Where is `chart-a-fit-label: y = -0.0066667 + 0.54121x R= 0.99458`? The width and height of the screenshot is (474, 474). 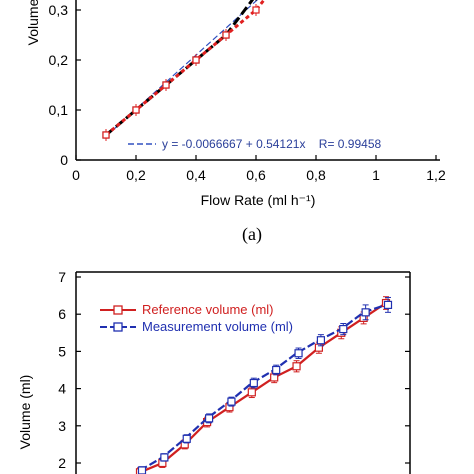
chart-a-fit-label: y = -0.0066667 + 0.54121x R= 0.99458 is located at coordinates (271, 144).